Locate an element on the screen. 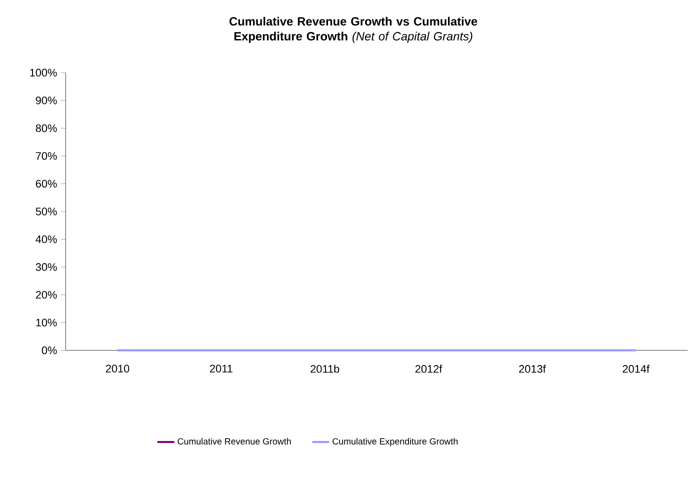  y-tick-label: 50% is located at coordinates (46, 212).